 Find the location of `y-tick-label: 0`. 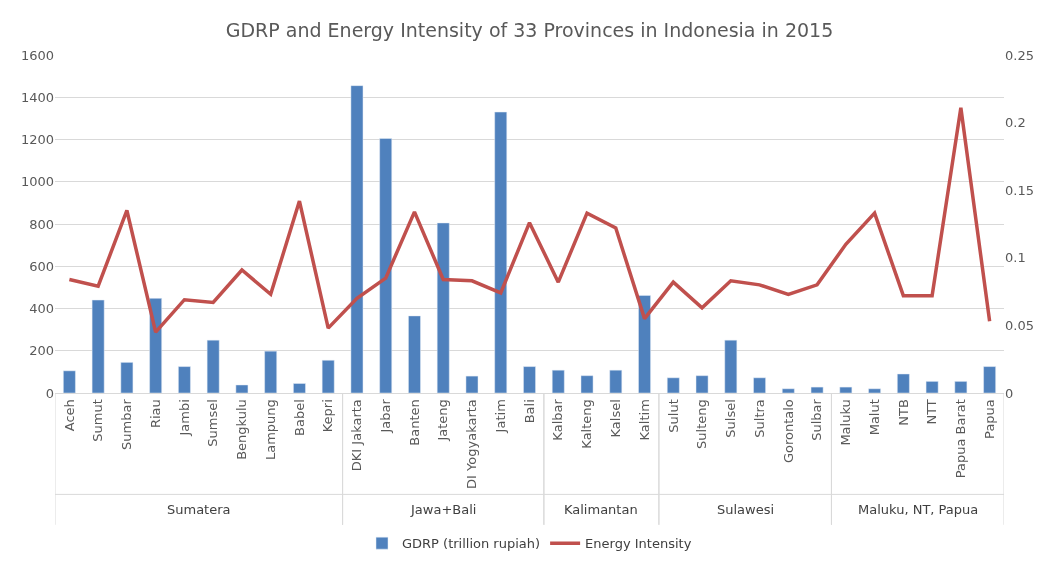

y-tick-label: 0 is located at coordinates (49, 393).